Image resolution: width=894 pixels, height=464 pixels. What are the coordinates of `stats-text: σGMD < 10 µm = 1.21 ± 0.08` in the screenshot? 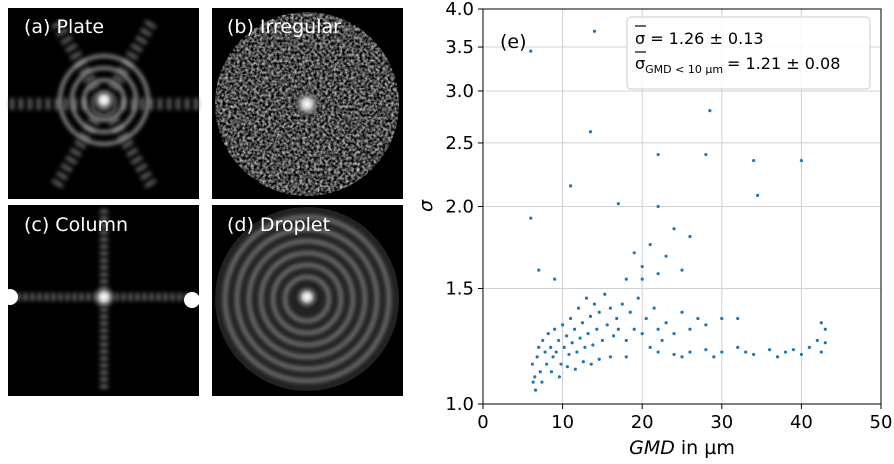 It's located at (737, 65).